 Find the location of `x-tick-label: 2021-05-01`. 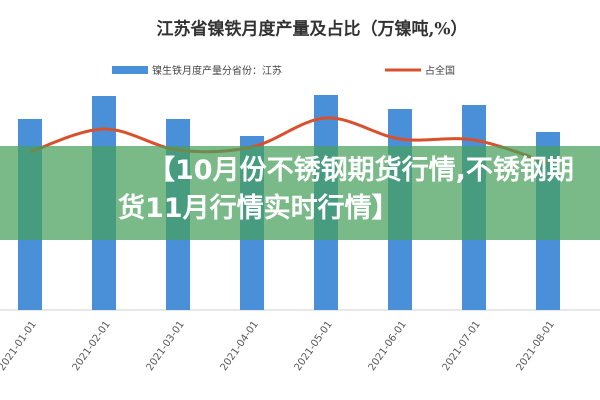

x-tick-label: 2021-05-01 is located at coordinates (314, 346).